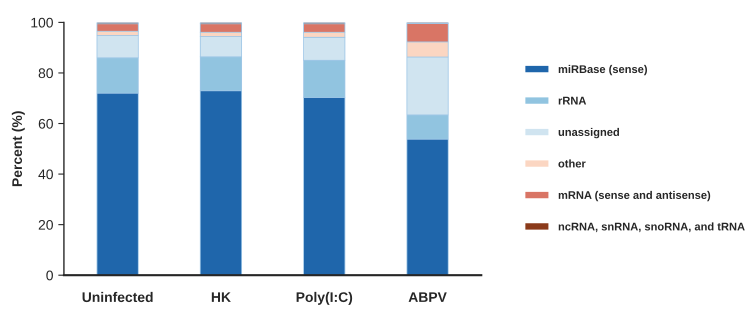 This screenshot has height=320, width=752. Describe the element at coordinates (651, 227) in the screenshot. I see `legend-label: ncRNA, snRNA, snoRNA, and tRNA` at that location.